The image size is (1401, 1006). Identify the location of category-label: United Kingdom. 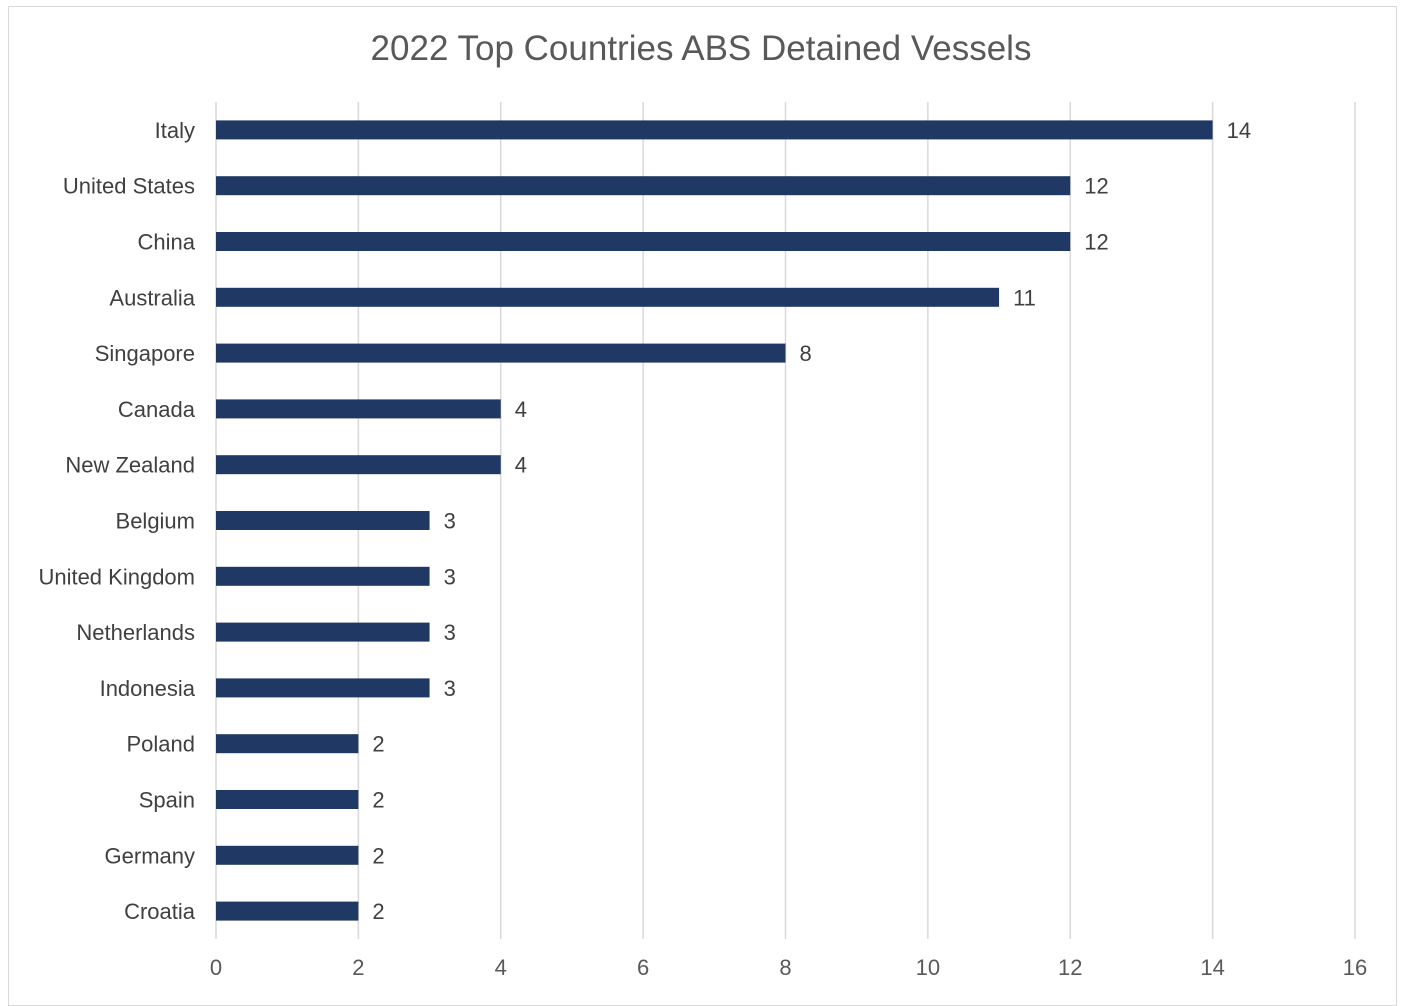
(116, 576).